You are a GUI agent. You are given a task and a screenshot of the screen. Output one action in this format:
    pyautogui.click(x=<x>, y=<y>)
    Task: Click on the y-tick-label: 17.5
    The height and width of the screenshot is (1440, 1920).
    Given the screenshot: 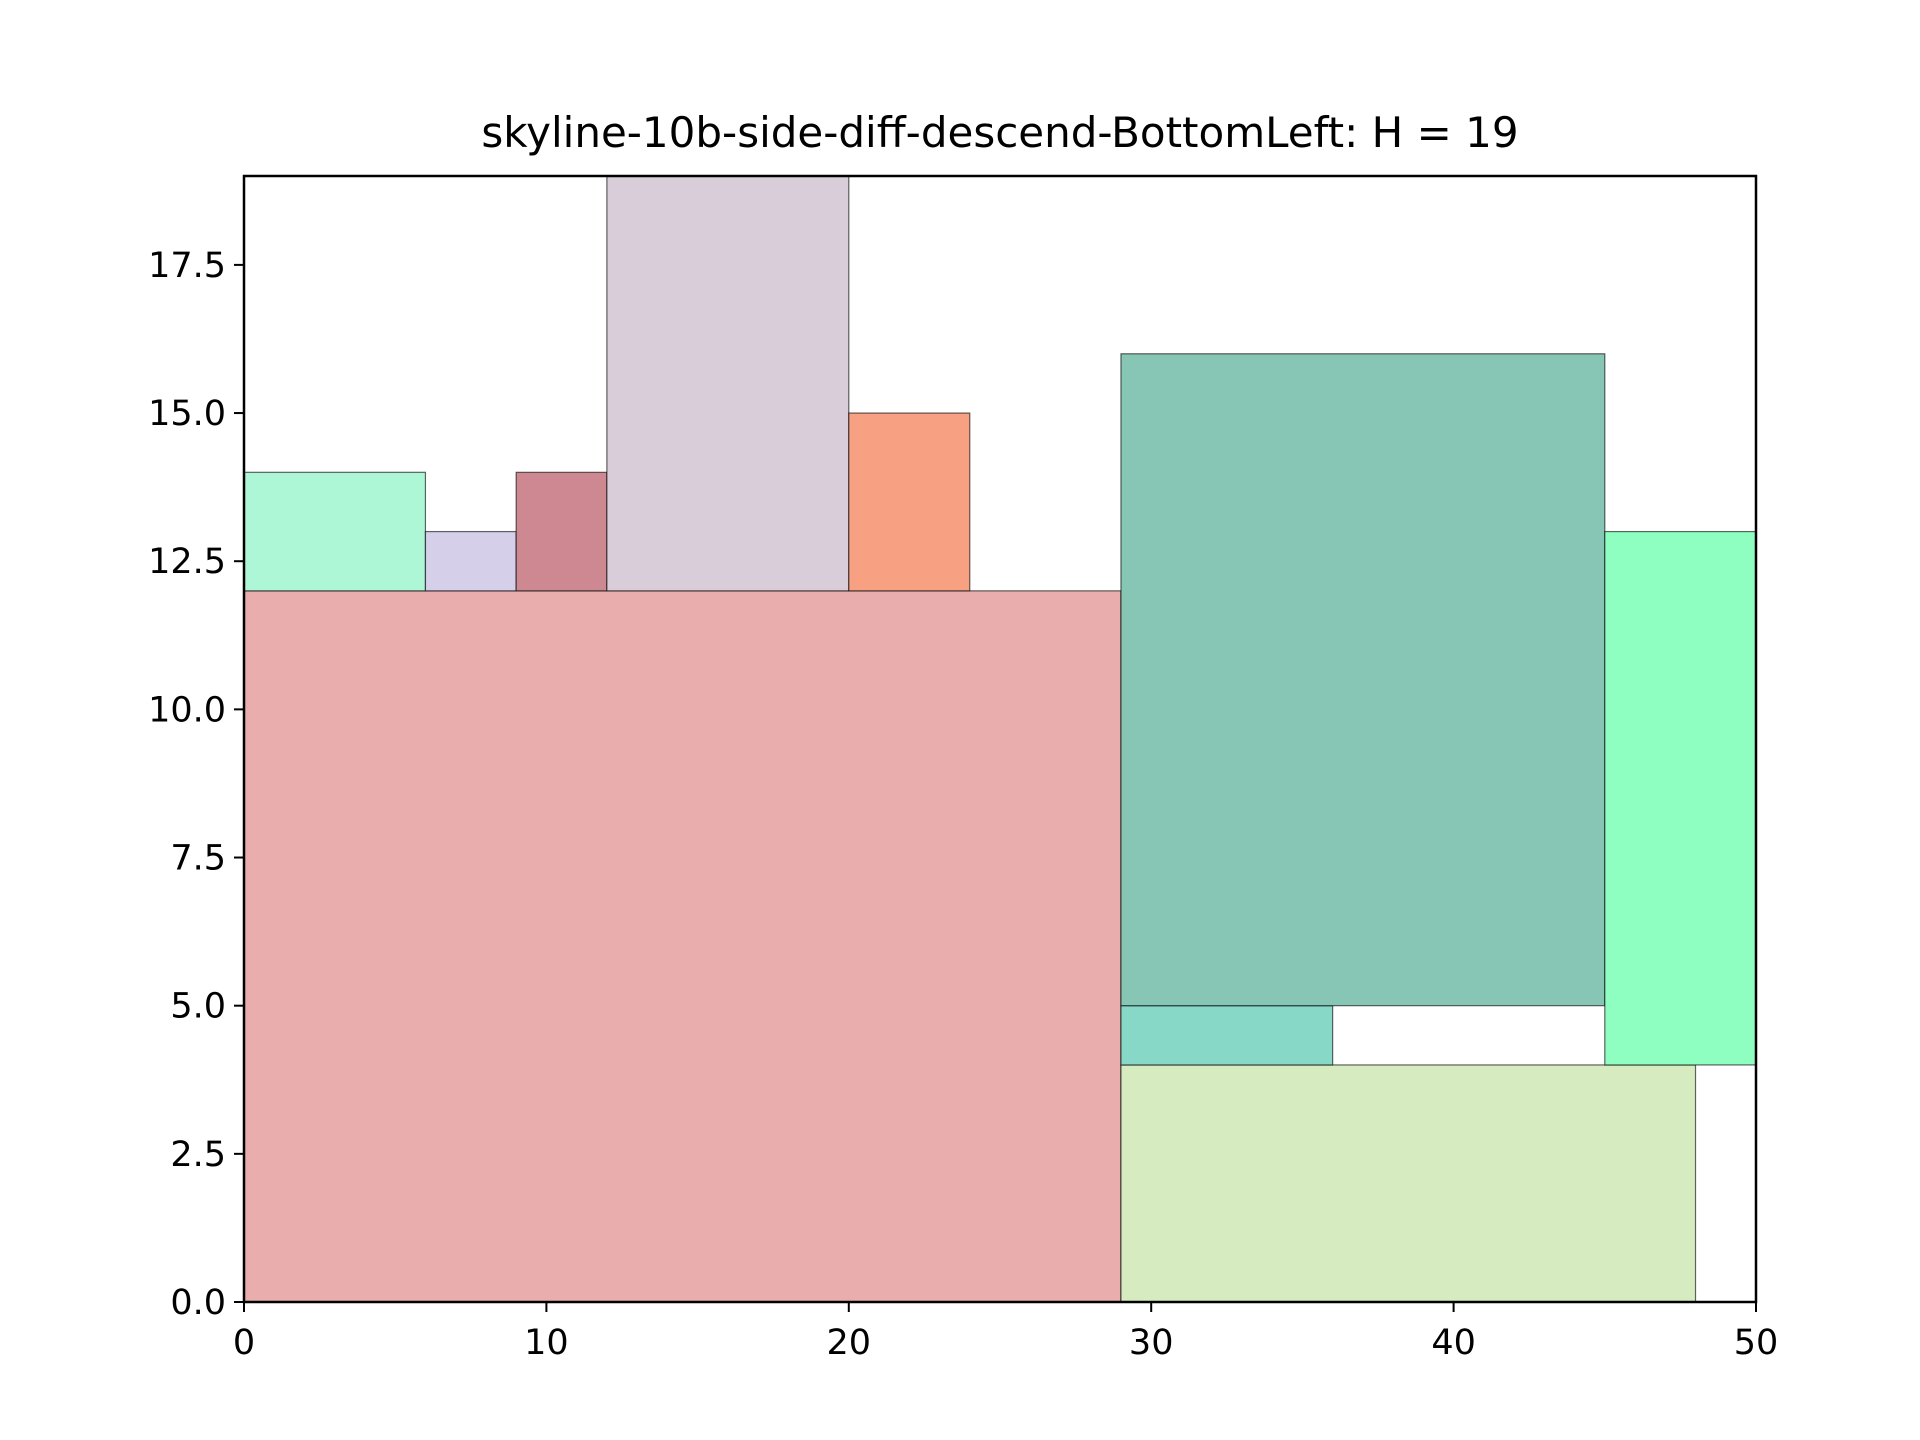 What is the action you would take?
    pyautogui.click(x=187, y=266)
    